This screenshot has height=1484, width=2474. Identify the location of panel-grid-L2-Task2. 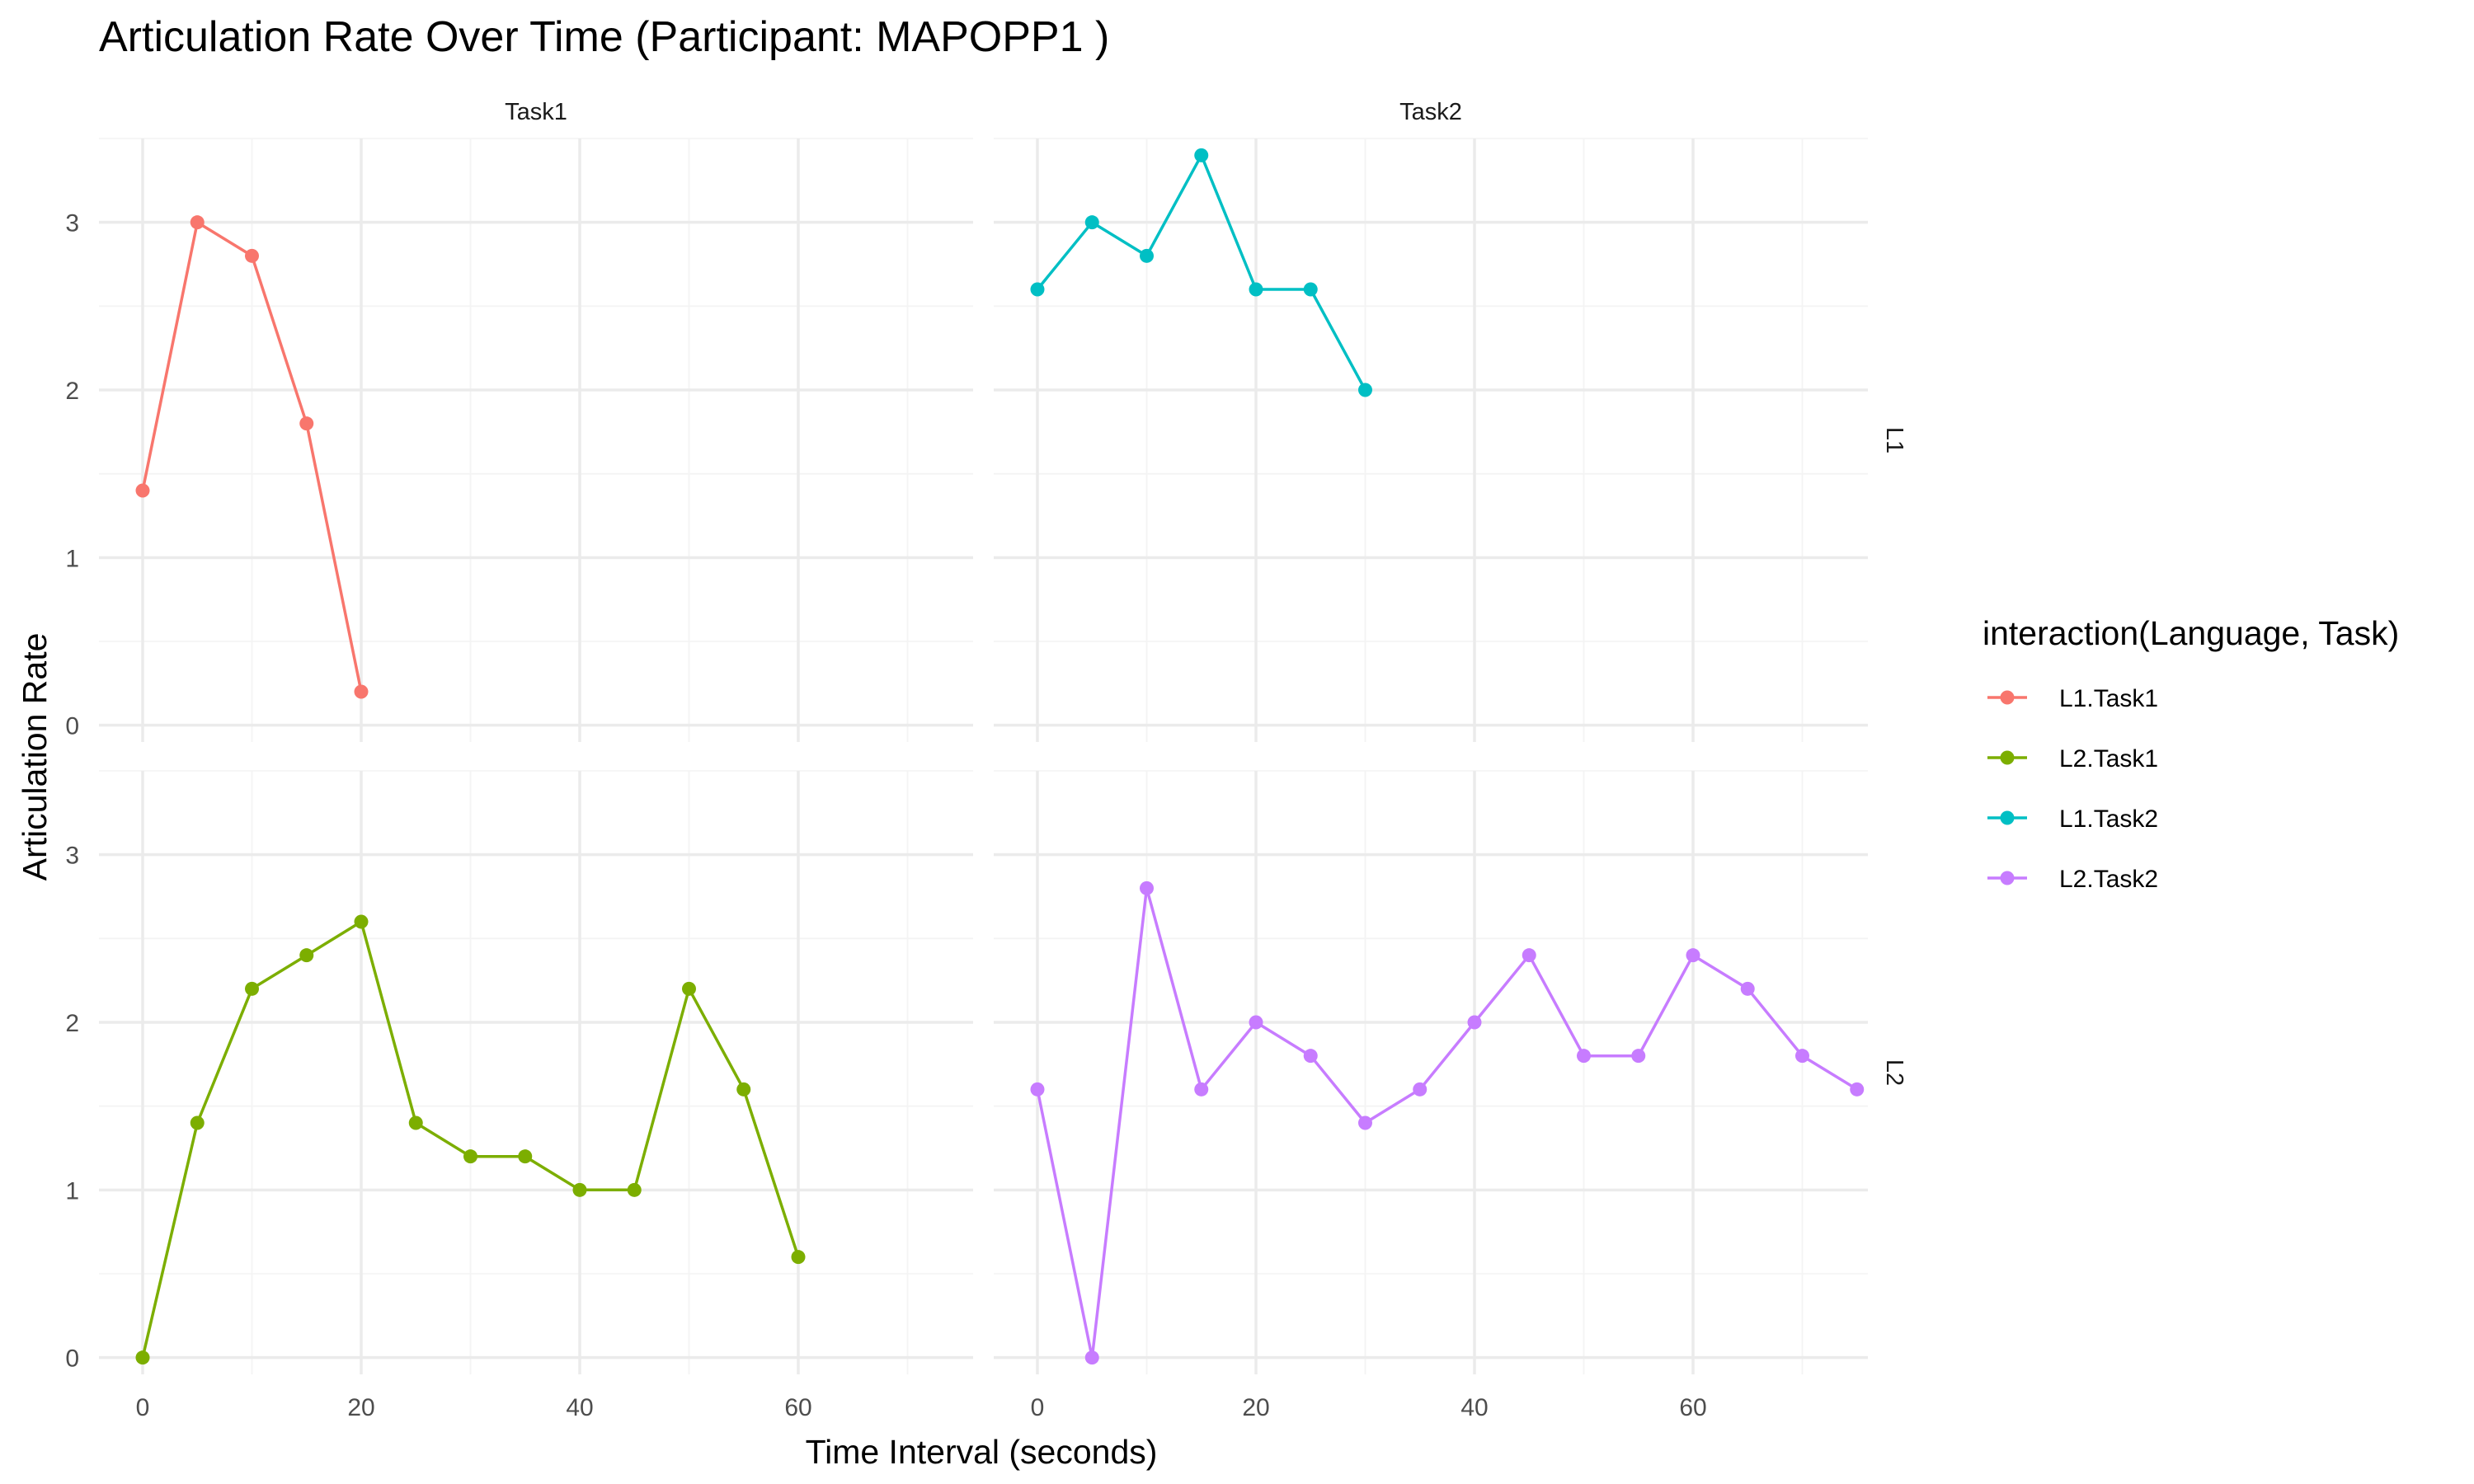
(1431, 1072).